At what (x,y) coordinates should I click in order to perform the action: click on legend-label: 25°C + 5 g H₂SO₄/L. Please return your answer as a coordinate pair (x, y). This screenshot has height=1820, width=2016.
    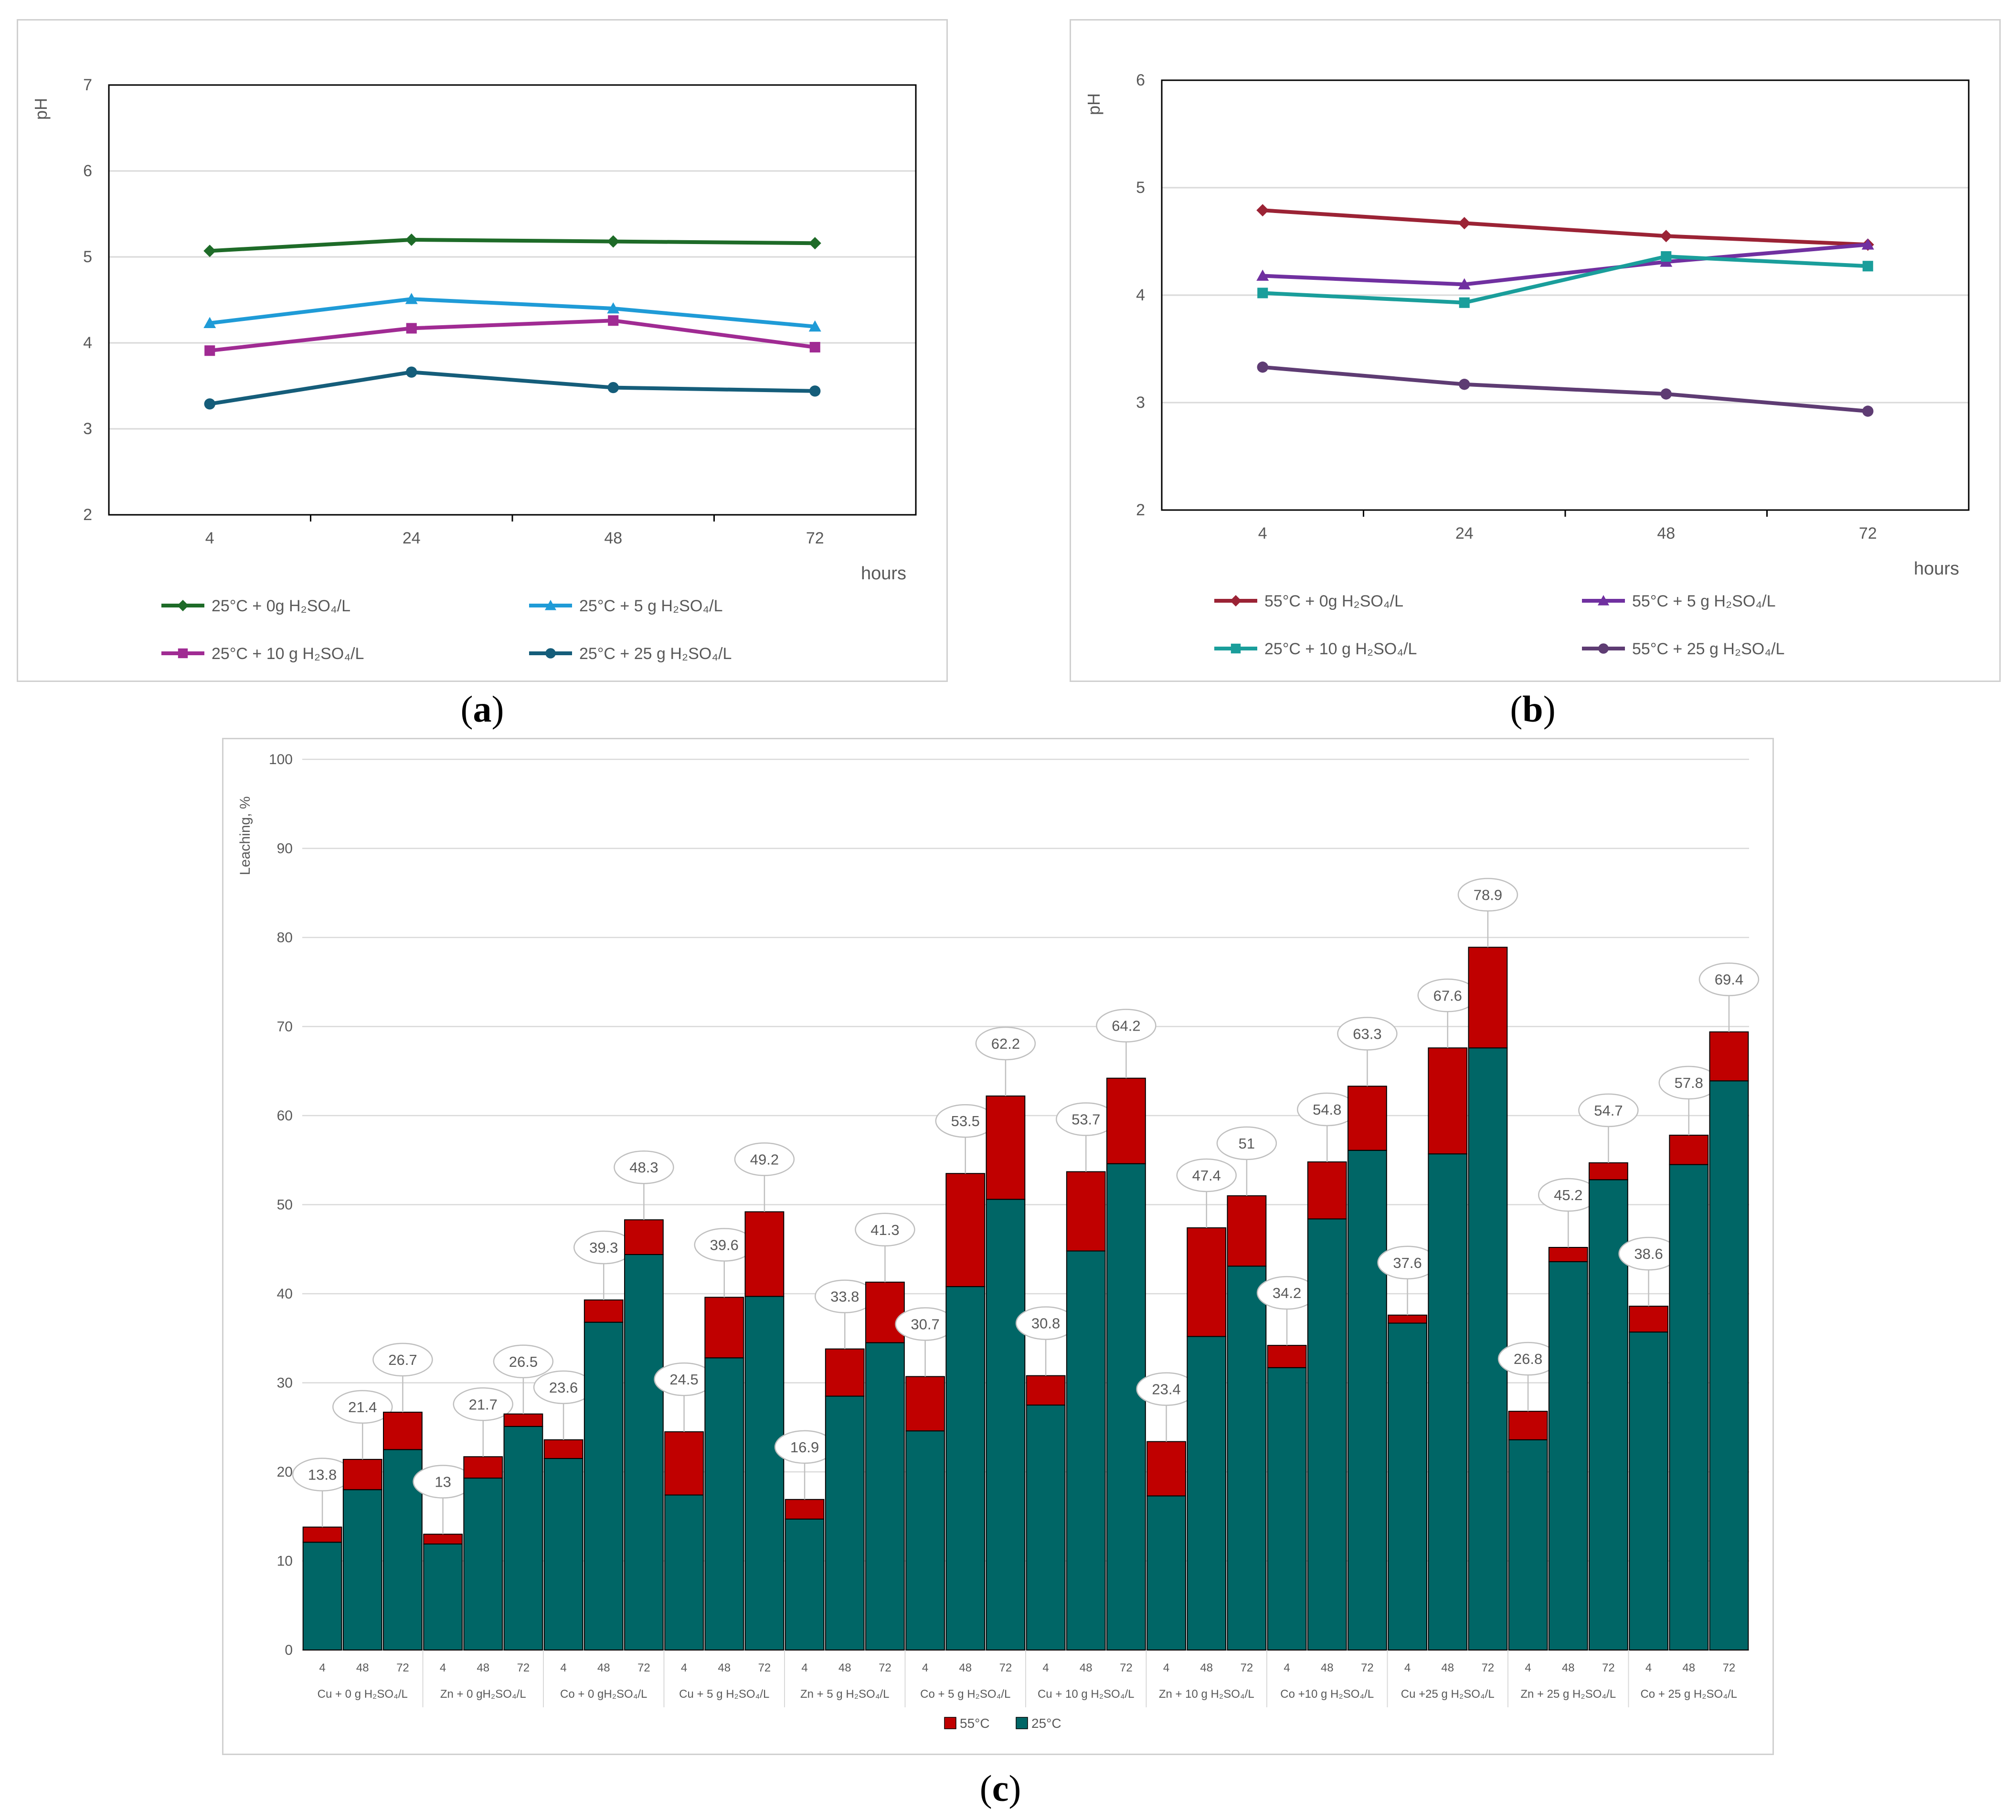
    Looking at the image, I should click on (651, 606).